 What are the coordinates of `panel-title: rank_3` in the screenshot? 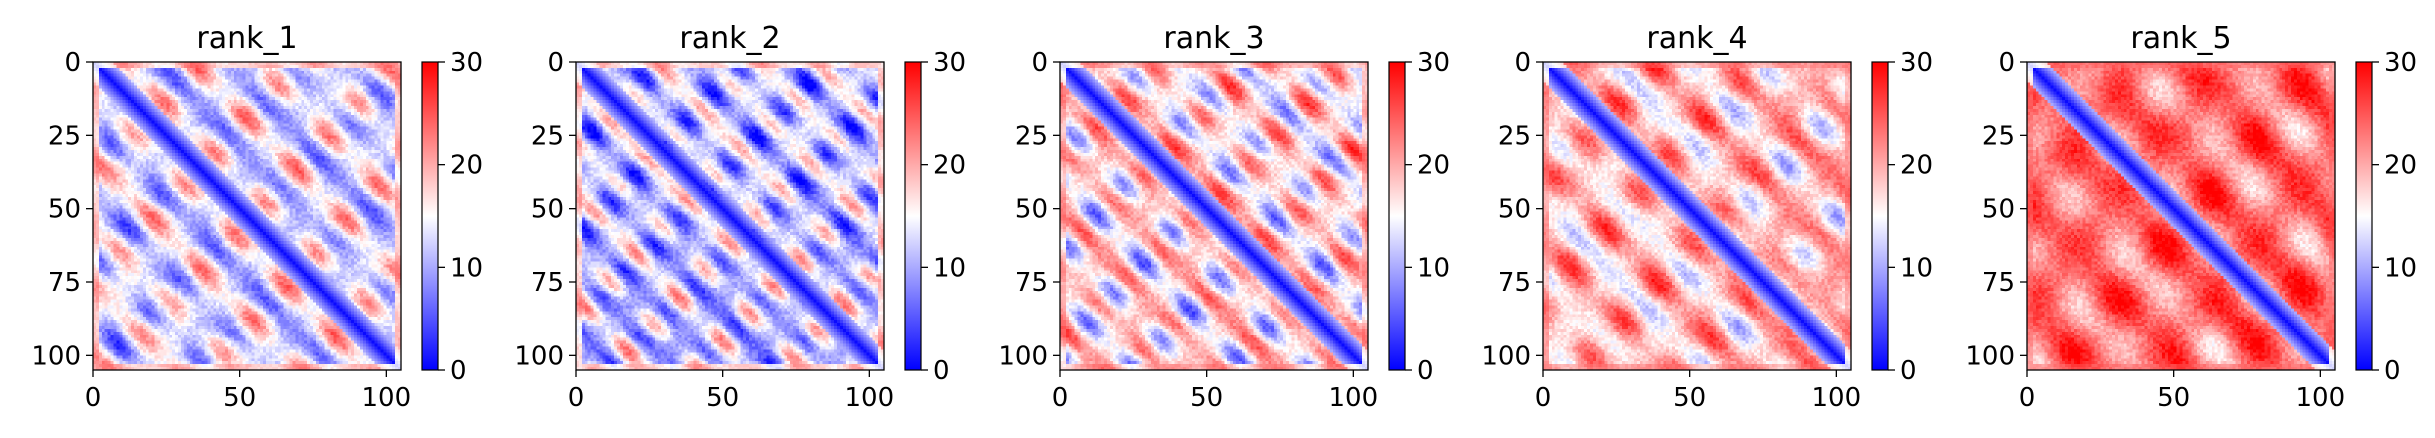 It's located at (1213, 38).